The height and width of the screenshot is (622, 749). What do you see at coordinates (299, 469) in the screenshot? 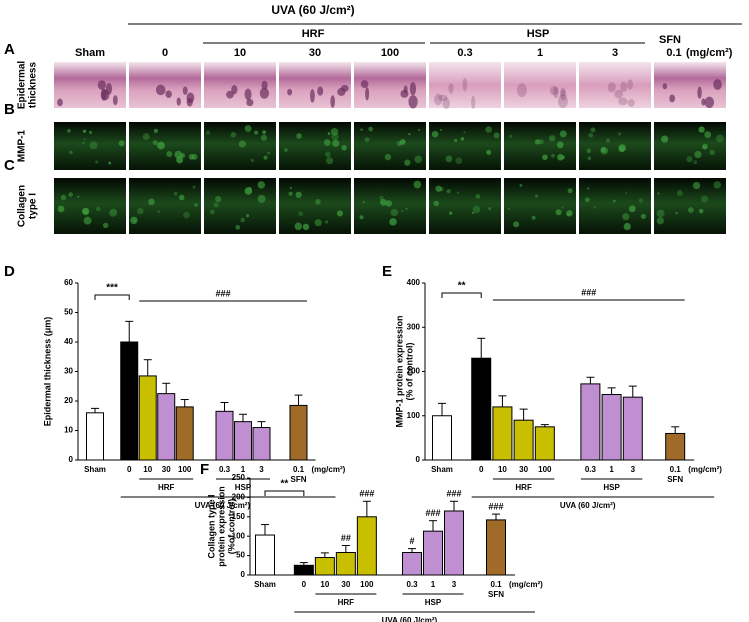
I see `x-tick-label: 0.1` at bounding box center [299, 469].